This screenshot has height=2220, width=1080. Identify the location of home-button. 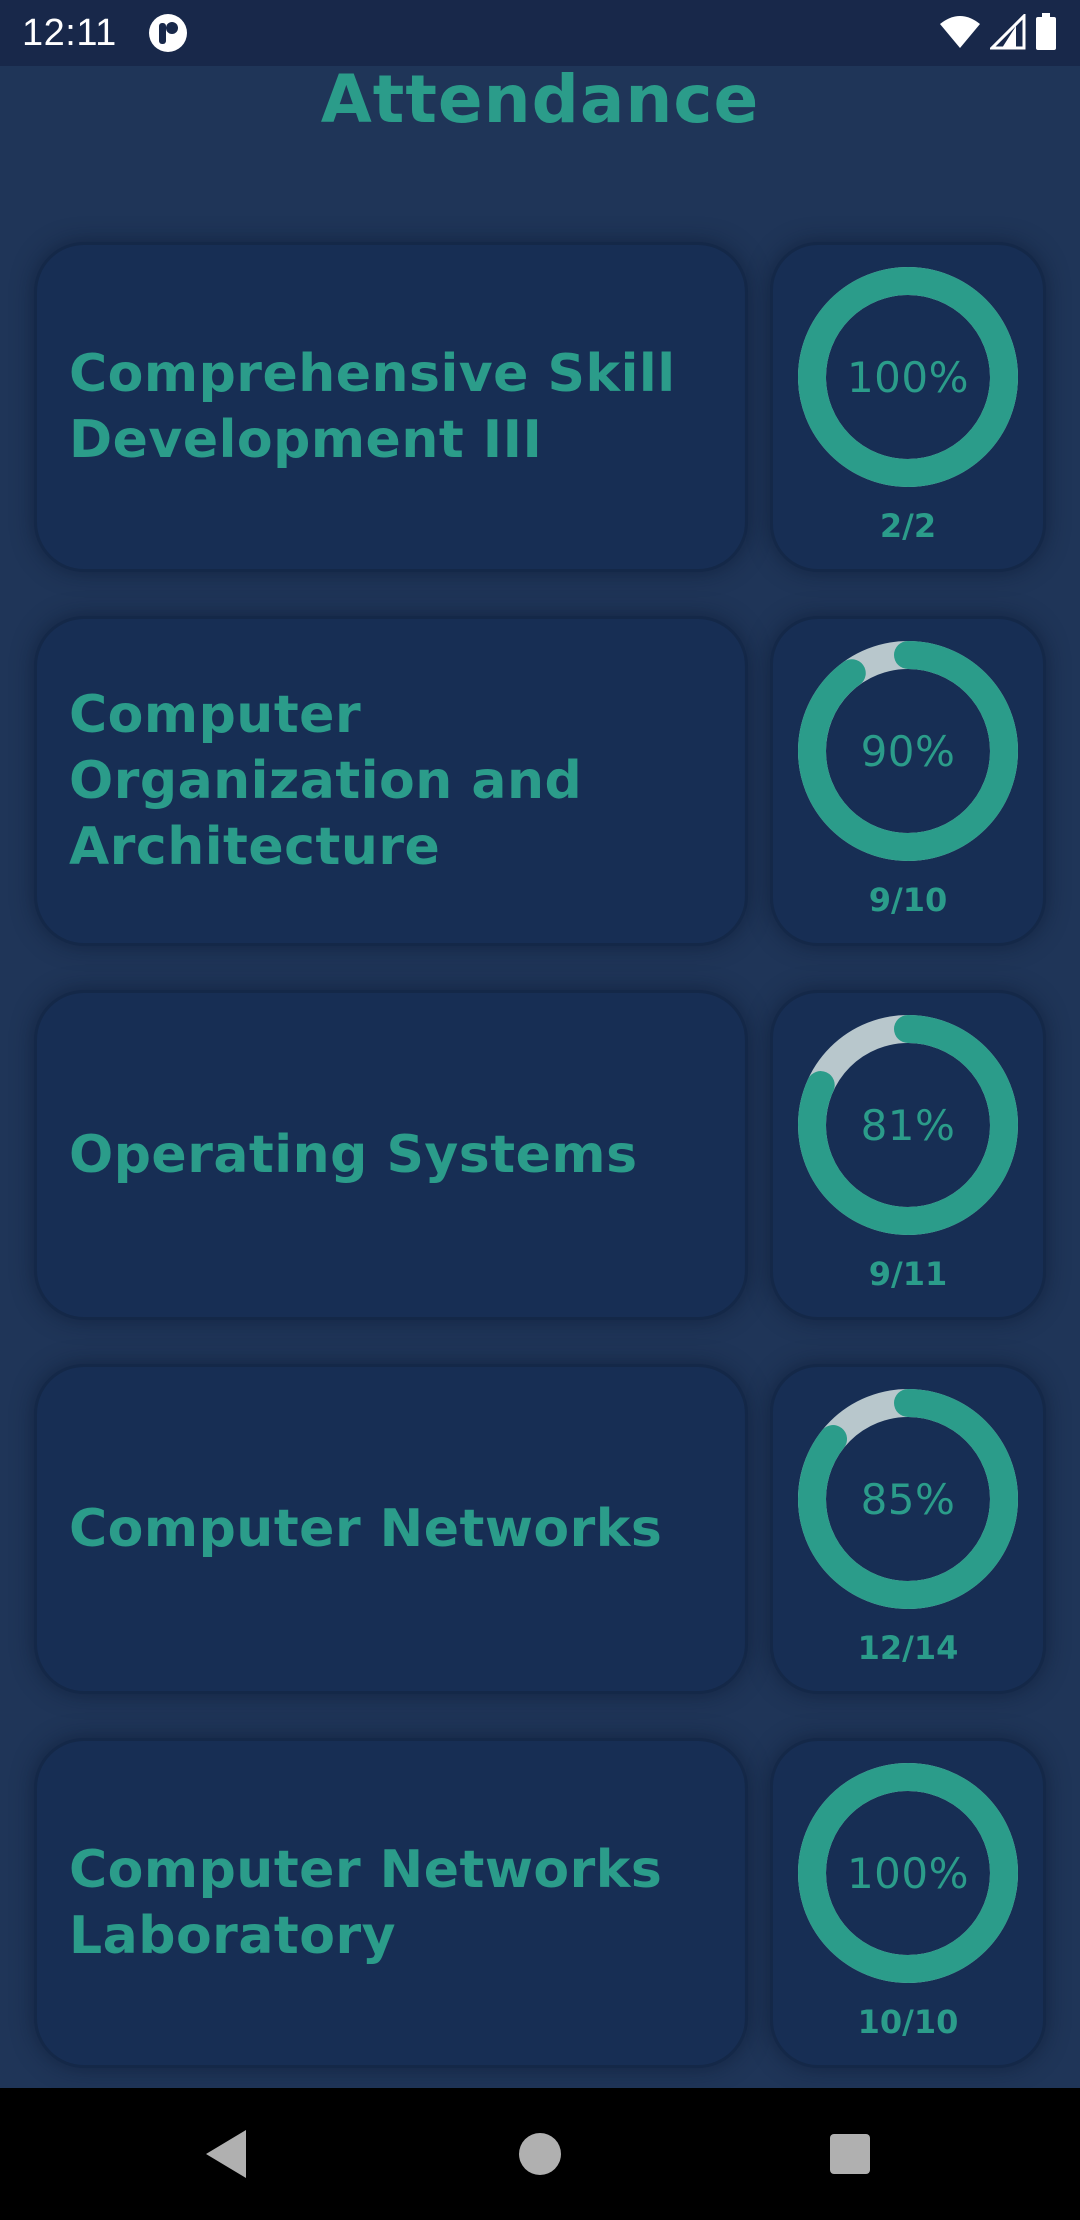
(540, 2154).